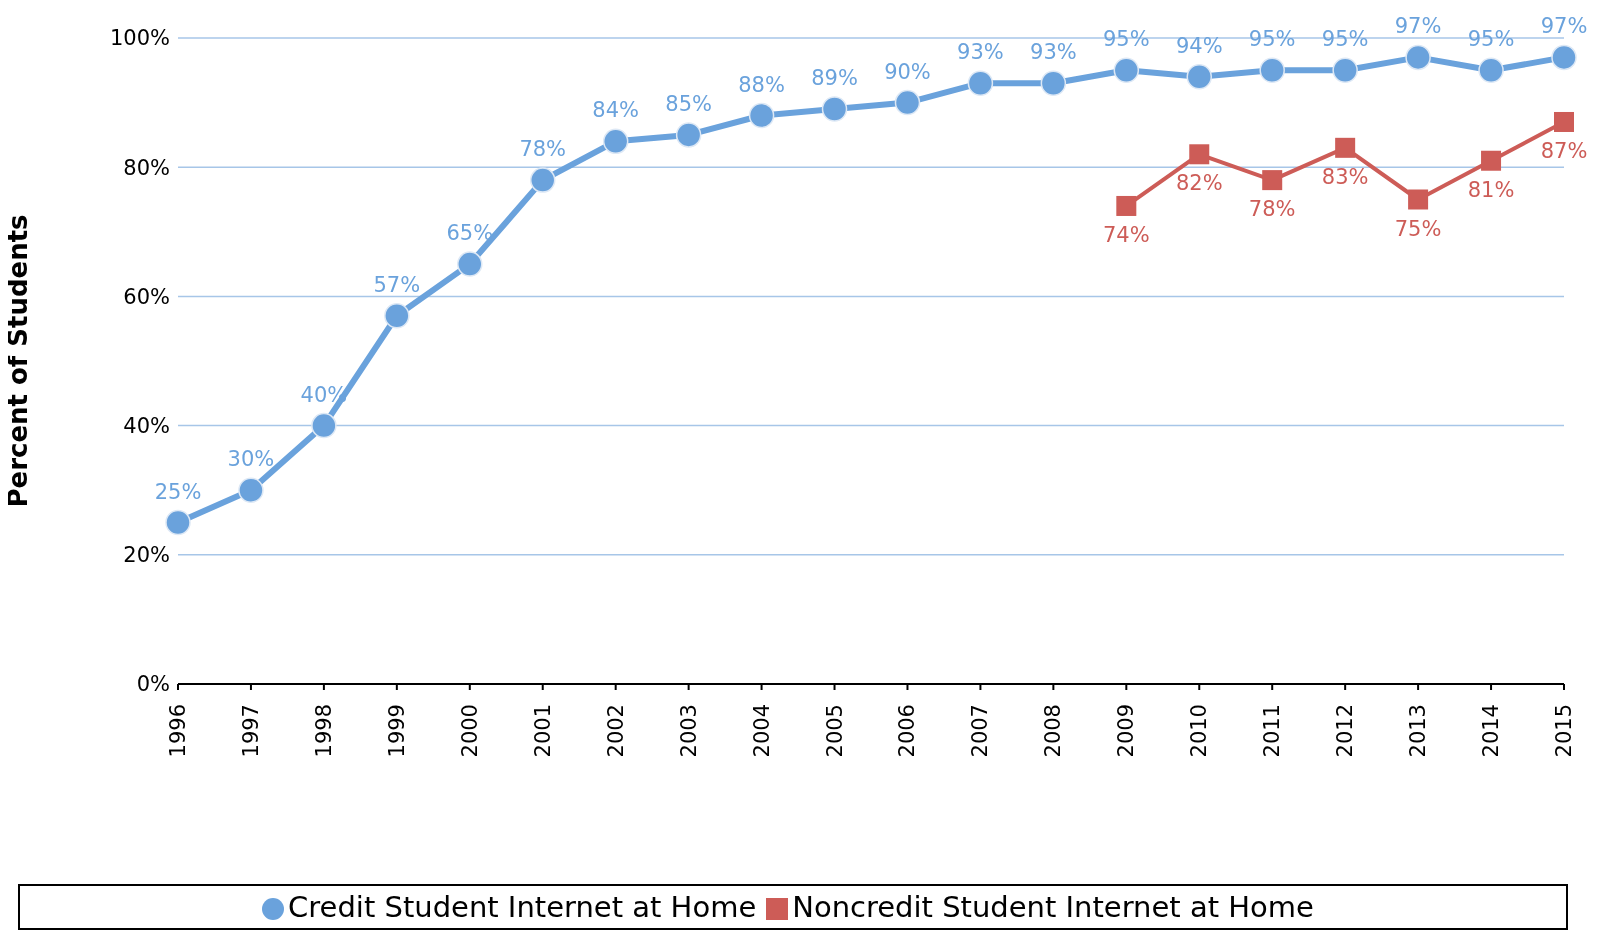 Image resolution: width=1602 pixels, height=948 pixels. I want to click on x-tick-label: 2002, so click(615, 731).